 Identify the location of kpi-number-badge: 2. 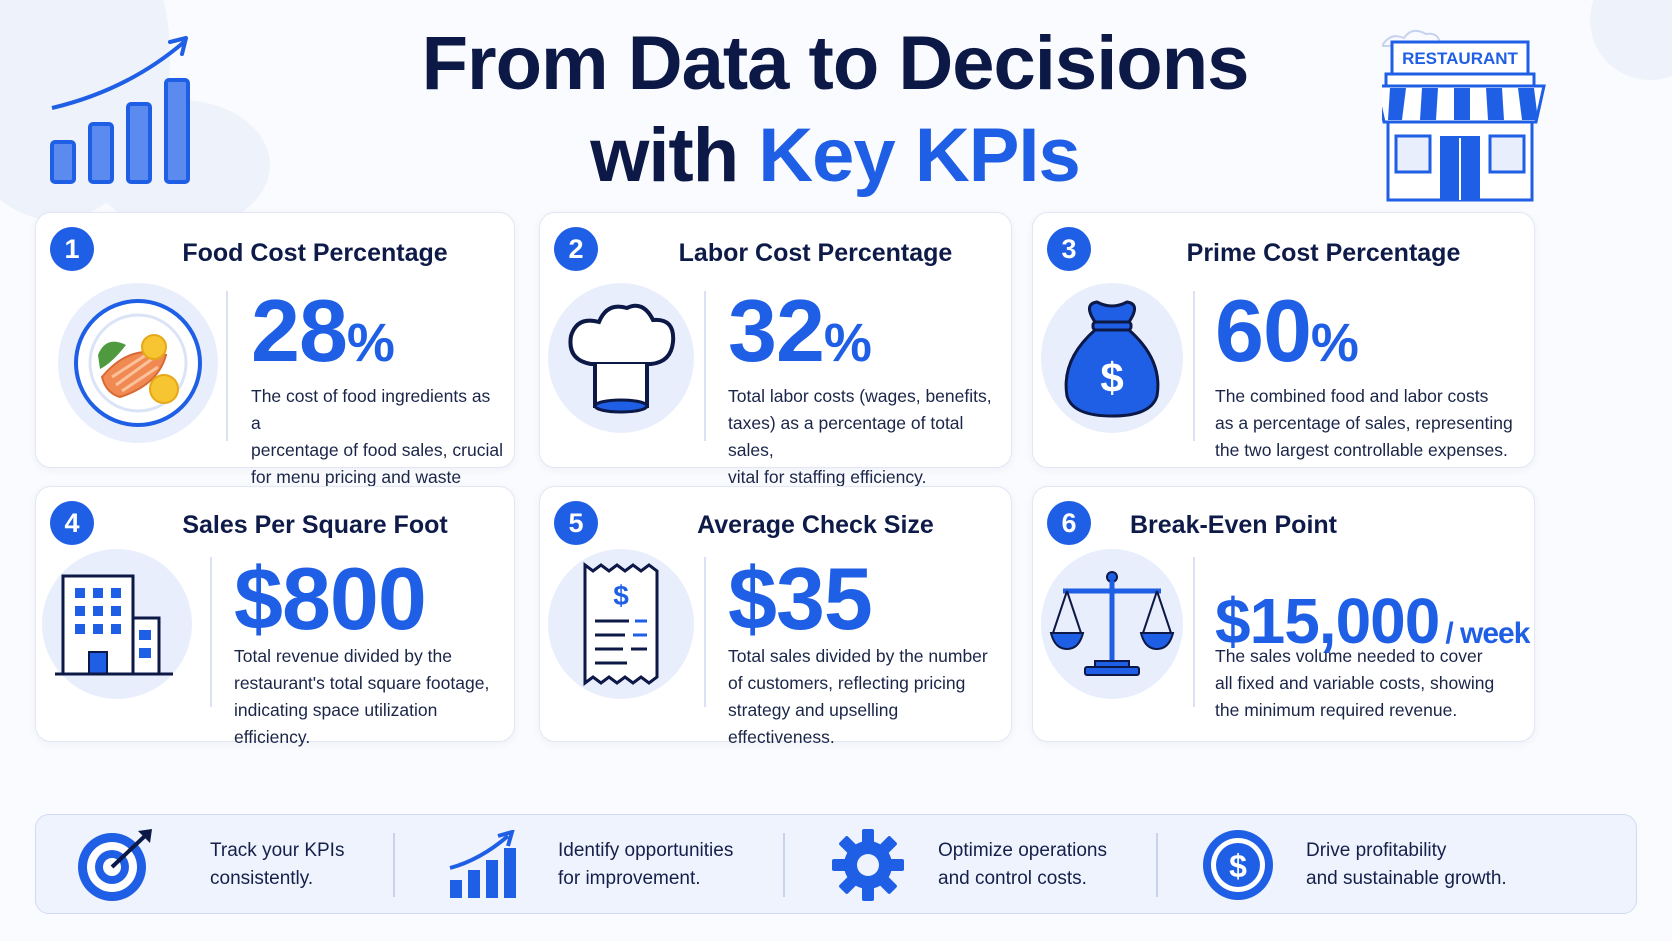
(576, 249).